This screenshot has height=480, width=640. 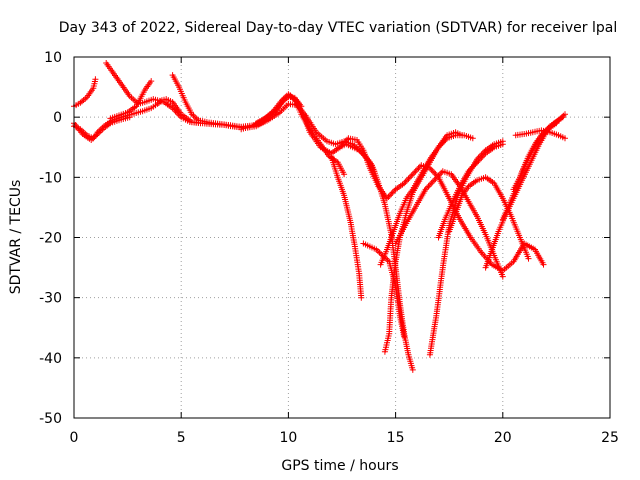 What do you see at coordinates (50, 359) in the screenshot?
I see `y-tick-label: -40` at bounding box center [50, 359].